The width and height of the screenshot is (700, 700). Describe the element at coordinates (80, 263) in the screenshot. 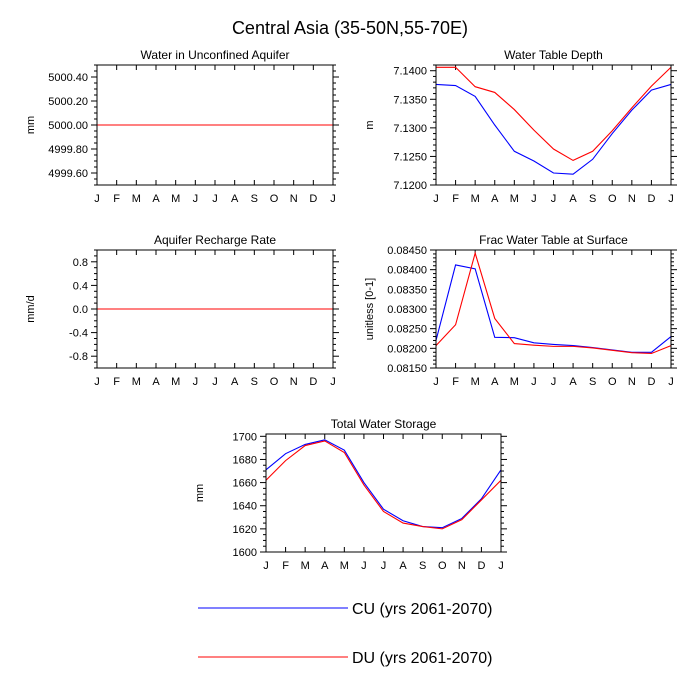

I see `y-tick-label: 0.8` at that location.